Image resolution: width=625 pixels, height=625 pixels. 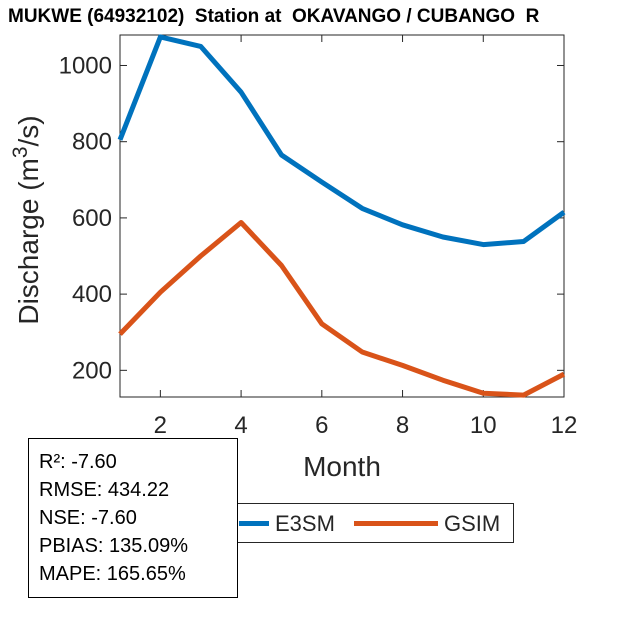 I want to click on legend-line-sample-e3sm, so click(x=254, y=523).